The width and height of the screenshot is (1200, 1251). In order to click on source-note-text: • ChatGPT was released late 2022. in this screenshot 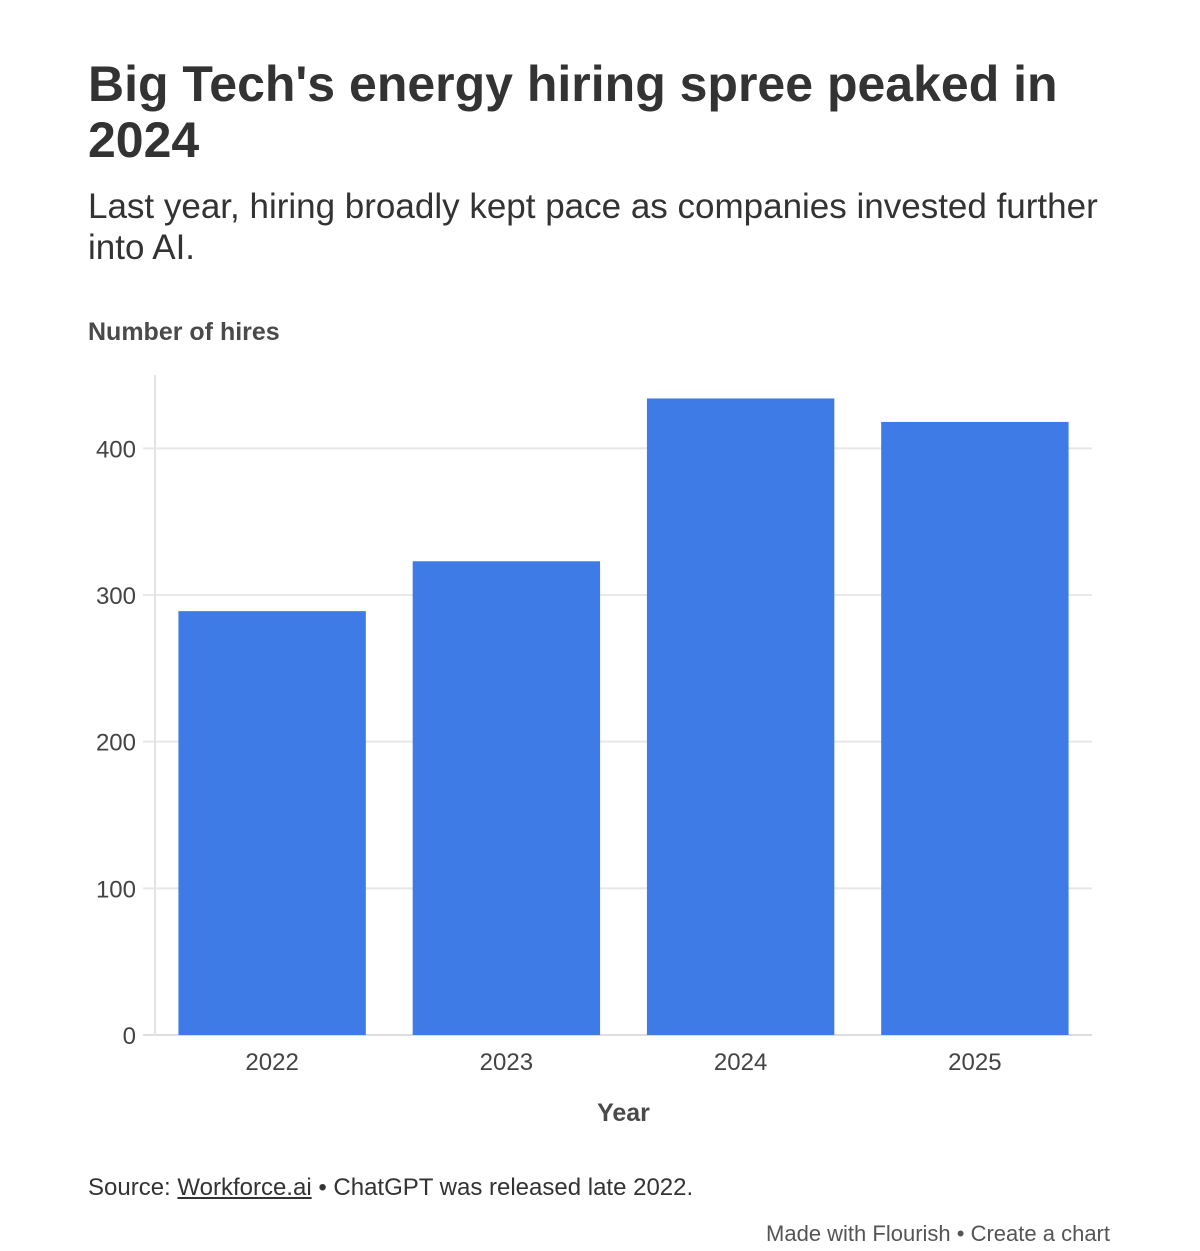, I will do `click(502, 1187)`.